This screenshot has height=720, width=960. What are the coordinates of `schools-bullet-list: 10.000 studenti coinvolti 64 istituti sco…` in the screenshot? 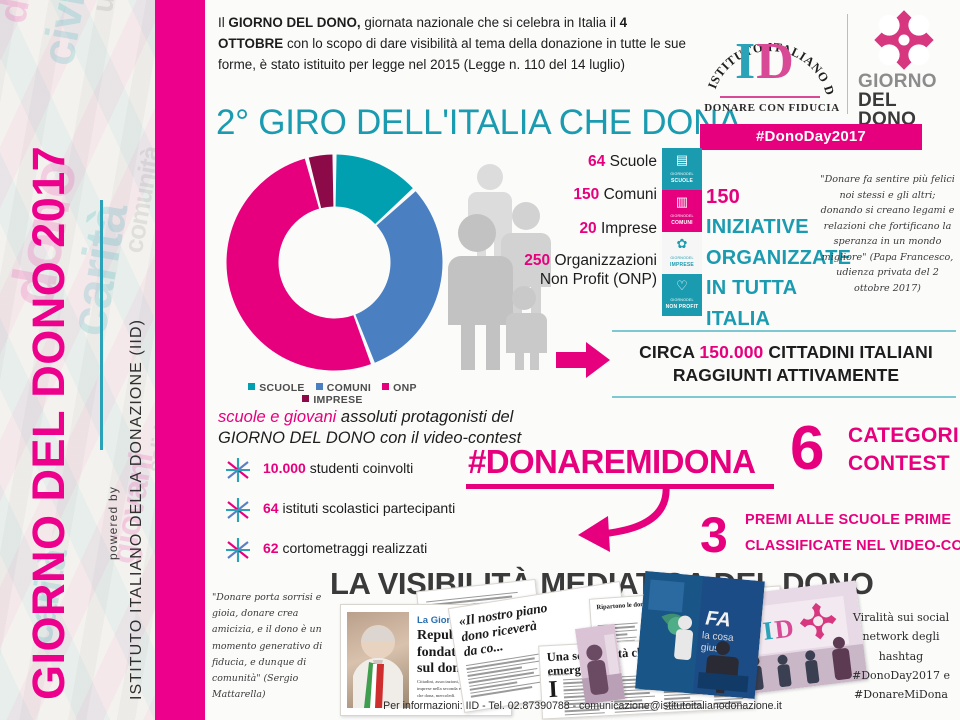 It's located at (375, 515).